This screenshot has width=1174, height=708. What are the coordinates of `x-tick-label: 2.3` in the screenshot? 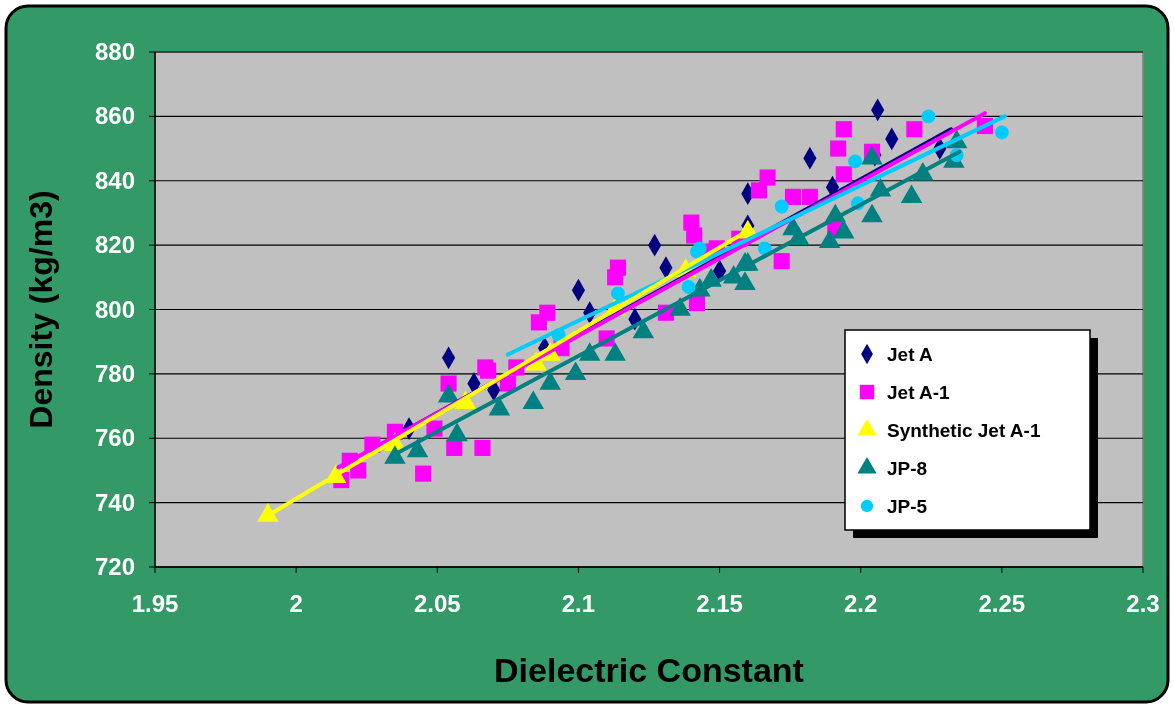 It's located at (1143, 603).